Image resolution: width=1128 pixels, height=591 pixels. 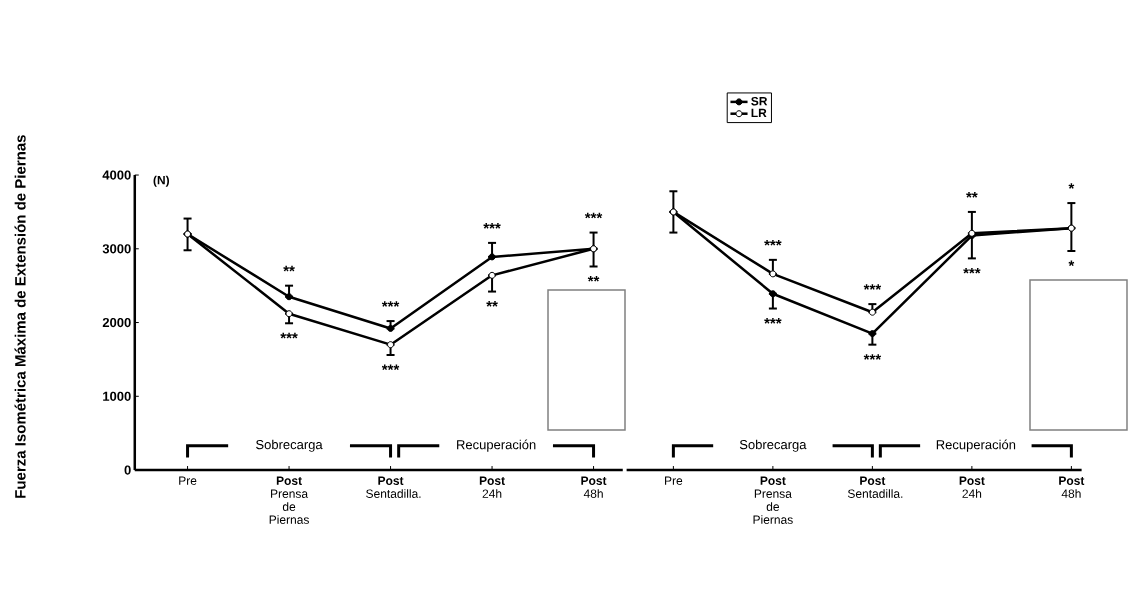 I want to click on y-tick-label: 1000, so click(x=117, y=396).